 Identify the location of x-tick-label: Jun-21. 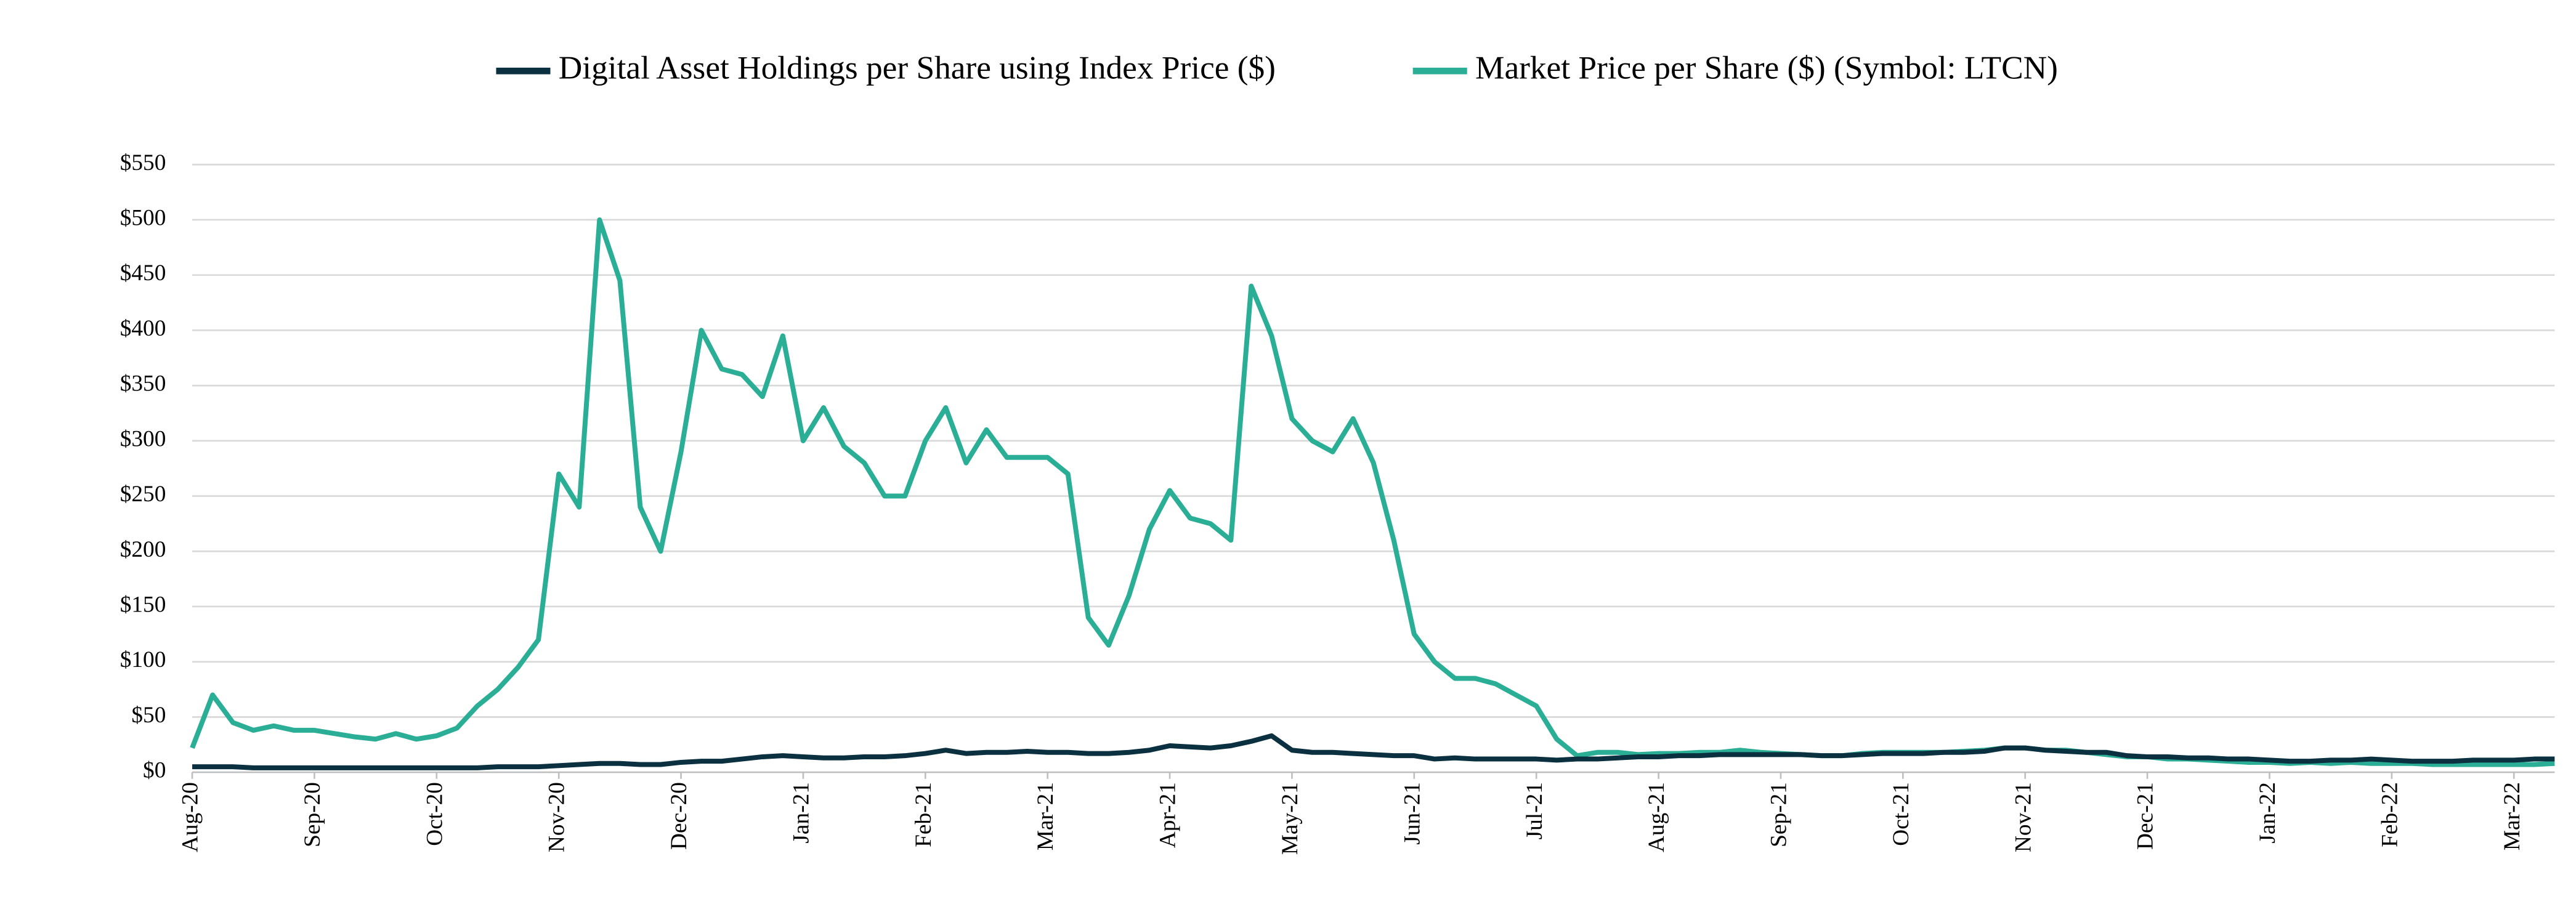
(1412, 813).